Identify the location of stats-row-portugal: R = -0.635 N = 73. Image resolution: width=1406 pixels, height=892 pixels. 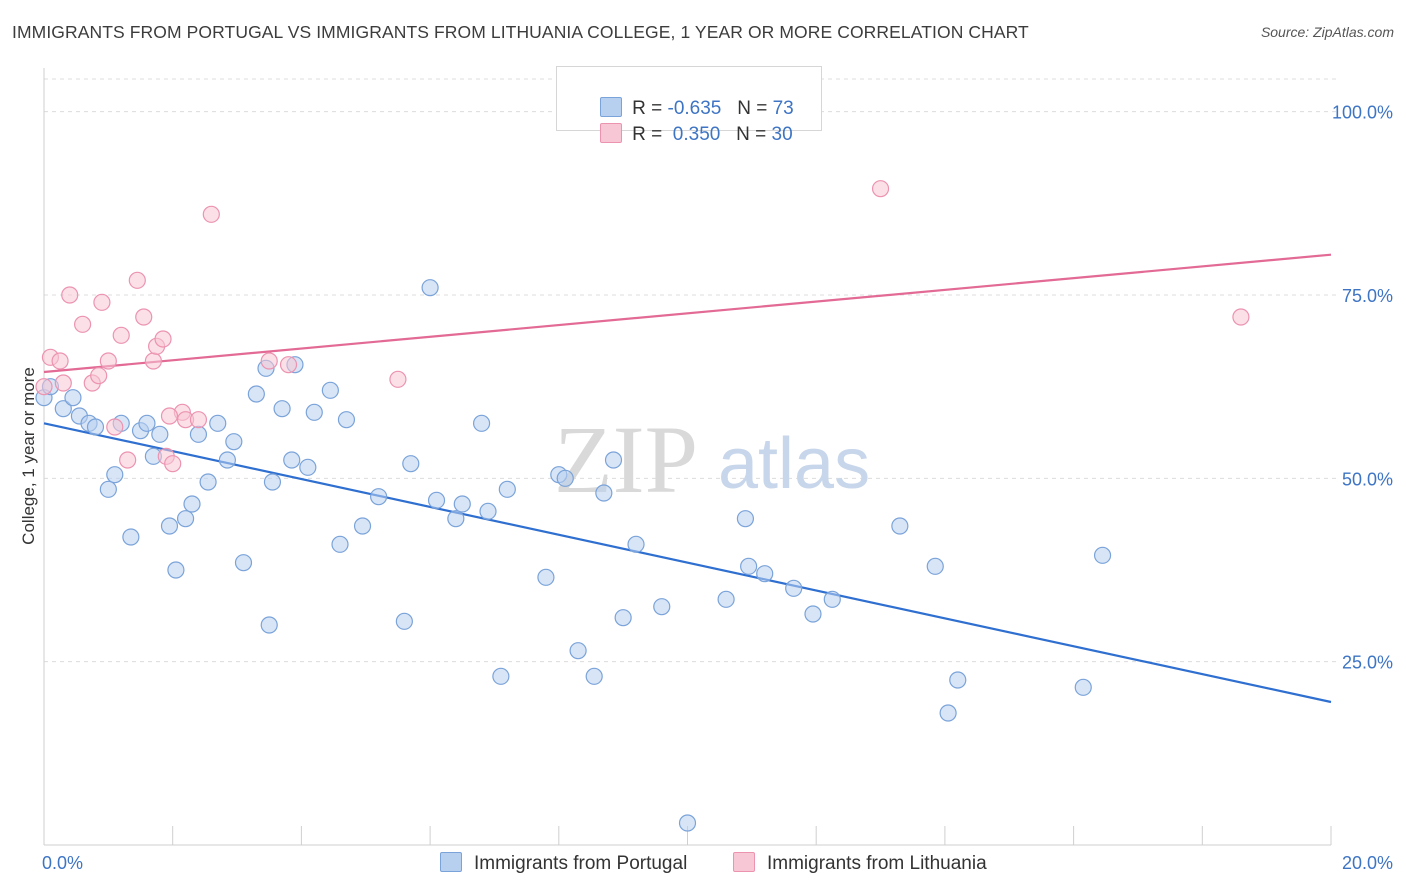
(686, 97).